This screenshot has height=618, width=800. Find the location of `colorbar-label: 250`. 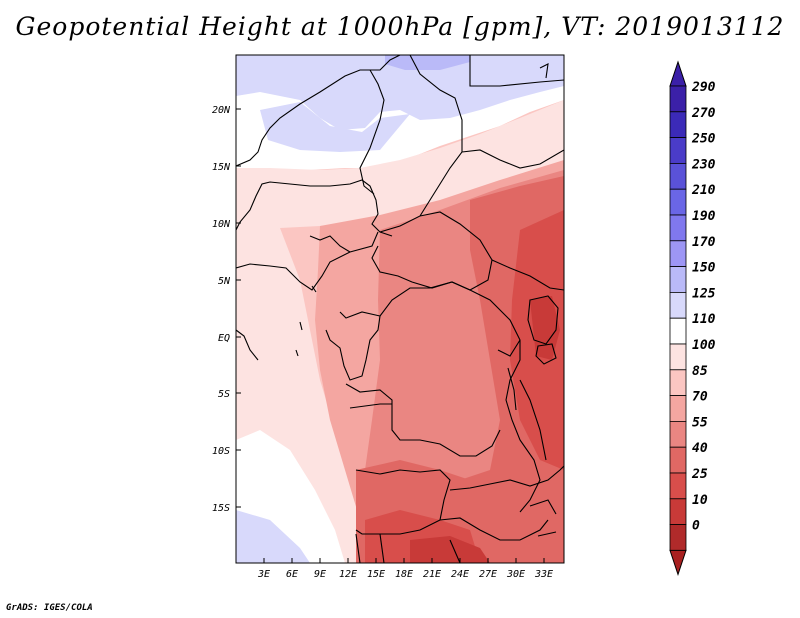

colorbar-label: 250 is located at coordinates (703, 139).